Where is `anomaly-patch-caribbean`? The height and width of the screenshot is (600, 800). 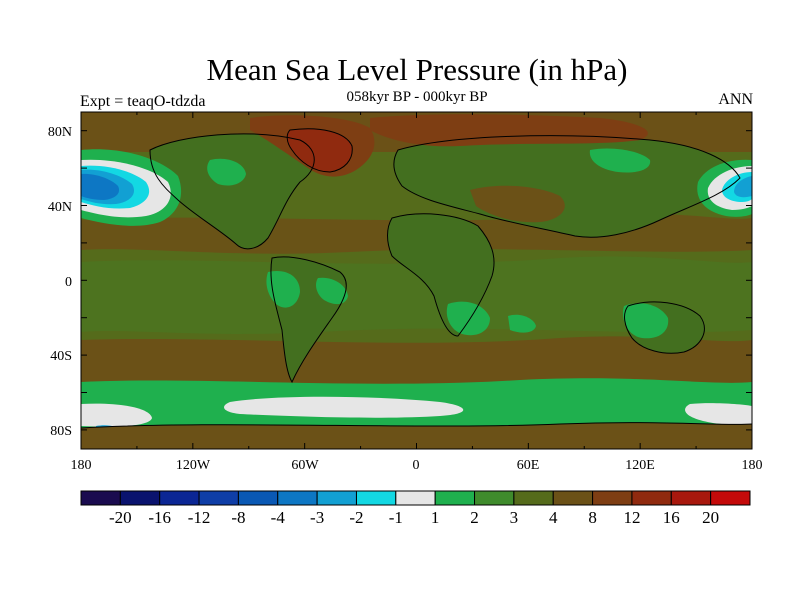
anomaly-patch-caribbean is located at coordinates (283, 289).